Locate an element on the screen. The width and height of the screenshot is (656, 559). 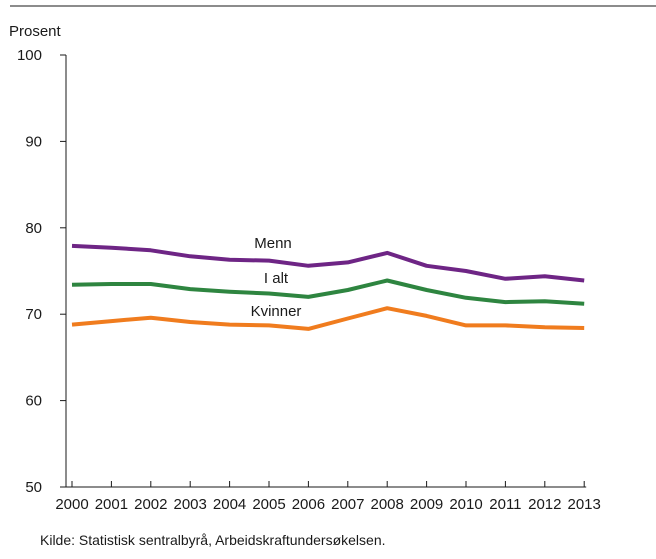
y-axis-unit: Prosent is located at coordinates (35, 31).